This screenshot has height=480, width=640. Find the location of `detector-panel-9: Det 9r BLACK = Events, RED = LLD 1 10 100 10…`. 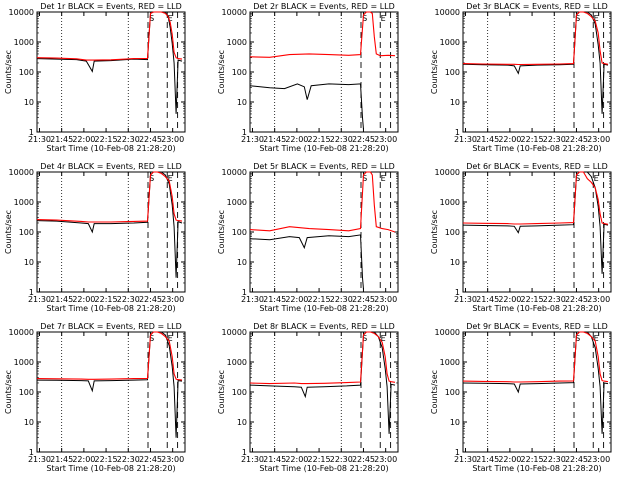

detector-panel-9: Det 9r BLACK = Events, RED = LLD 1 10 100 10… is located at coordinates (521, 397).